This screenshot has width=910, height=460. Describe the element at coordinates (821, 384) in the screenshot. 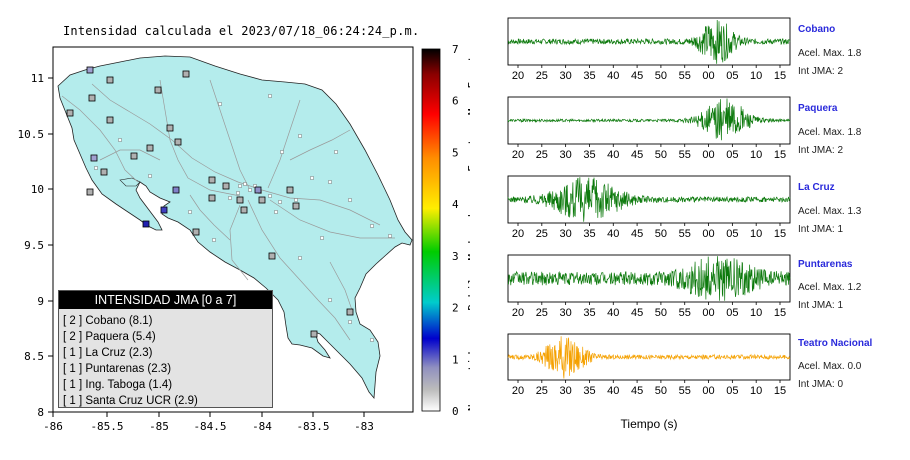

I see `station-jma: Int JMA: 0` at that location.